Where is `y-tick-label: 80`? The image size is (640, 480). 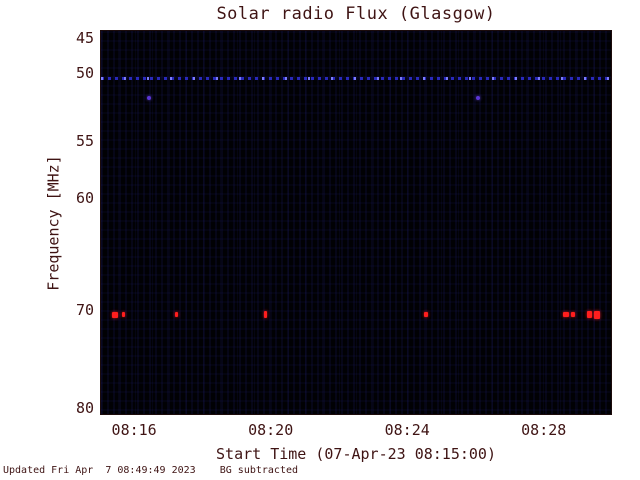
y-tick-label: 80 is located at coordinates (84, 408).